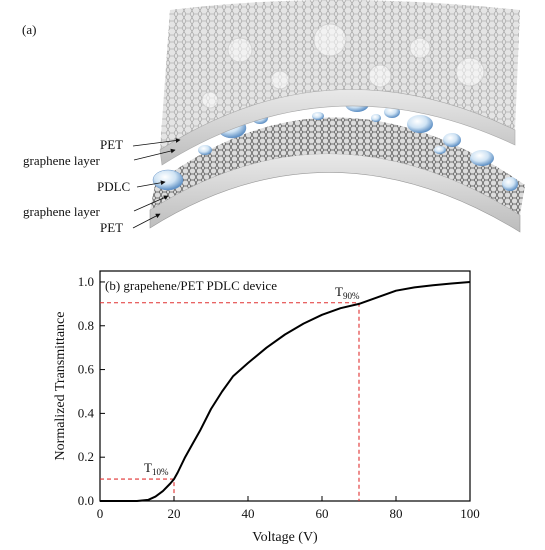 This screenshot has height=550, width=545. What do you see at coordinates (470, 513) in the screenshot?
I see `x-tick-label: 100` at bounding box center [470, 513].